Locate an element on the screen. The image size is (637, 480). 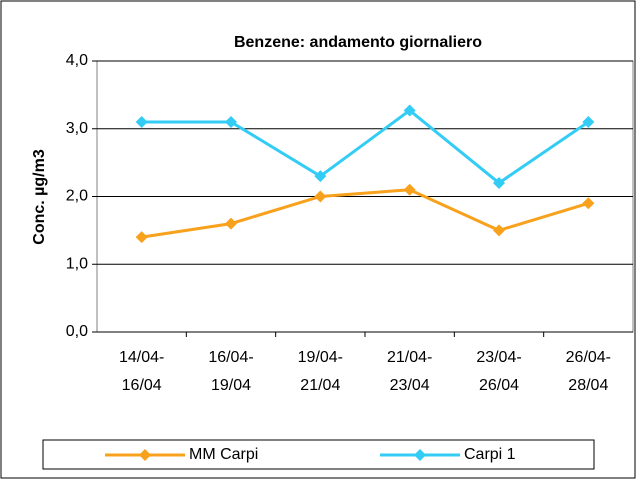
legend-label: MM Carpi is located at coordinates (223, 454).